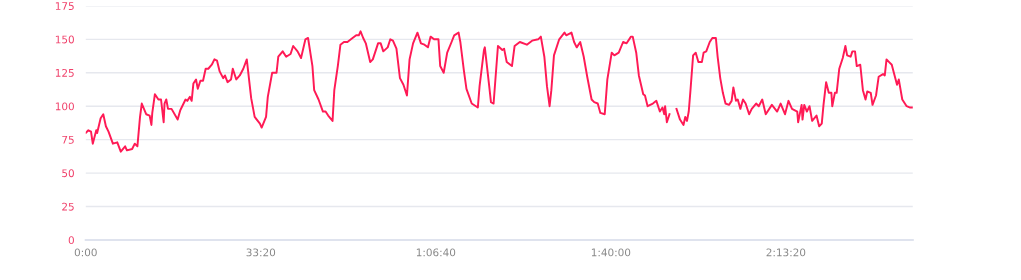  I want to click on x-tick-label: 0:00, so click(85, 252).